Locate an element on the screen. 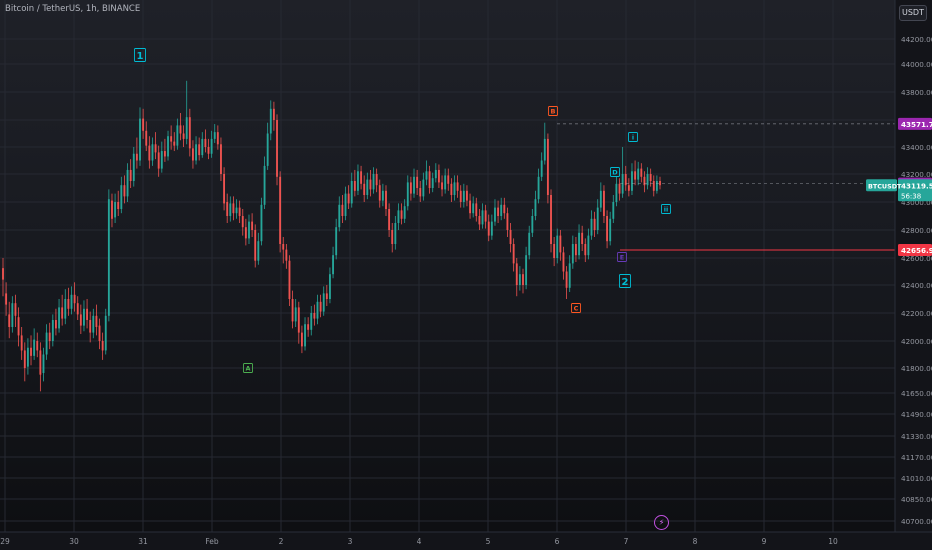 The image size is (932, 550). symbol-title: Bitcoin / TetherUS, 1h, BINANCE is located at coordinates (73, 9).